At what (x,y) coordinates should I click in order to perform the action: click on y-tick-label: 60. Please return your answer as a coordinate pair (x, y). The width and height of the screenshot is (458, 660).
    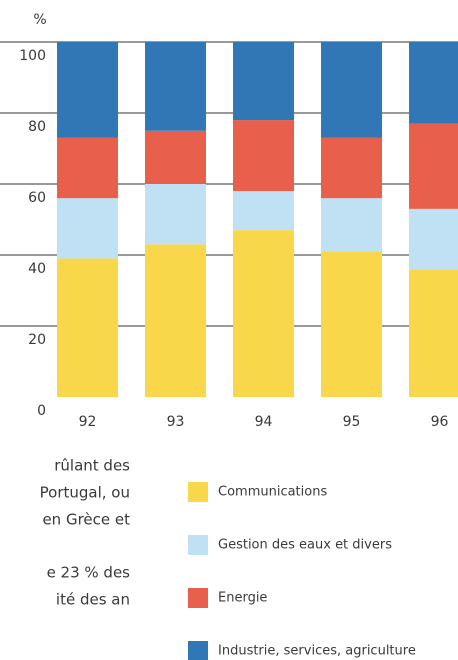
    Looking at the image, I should click on (37, 198).